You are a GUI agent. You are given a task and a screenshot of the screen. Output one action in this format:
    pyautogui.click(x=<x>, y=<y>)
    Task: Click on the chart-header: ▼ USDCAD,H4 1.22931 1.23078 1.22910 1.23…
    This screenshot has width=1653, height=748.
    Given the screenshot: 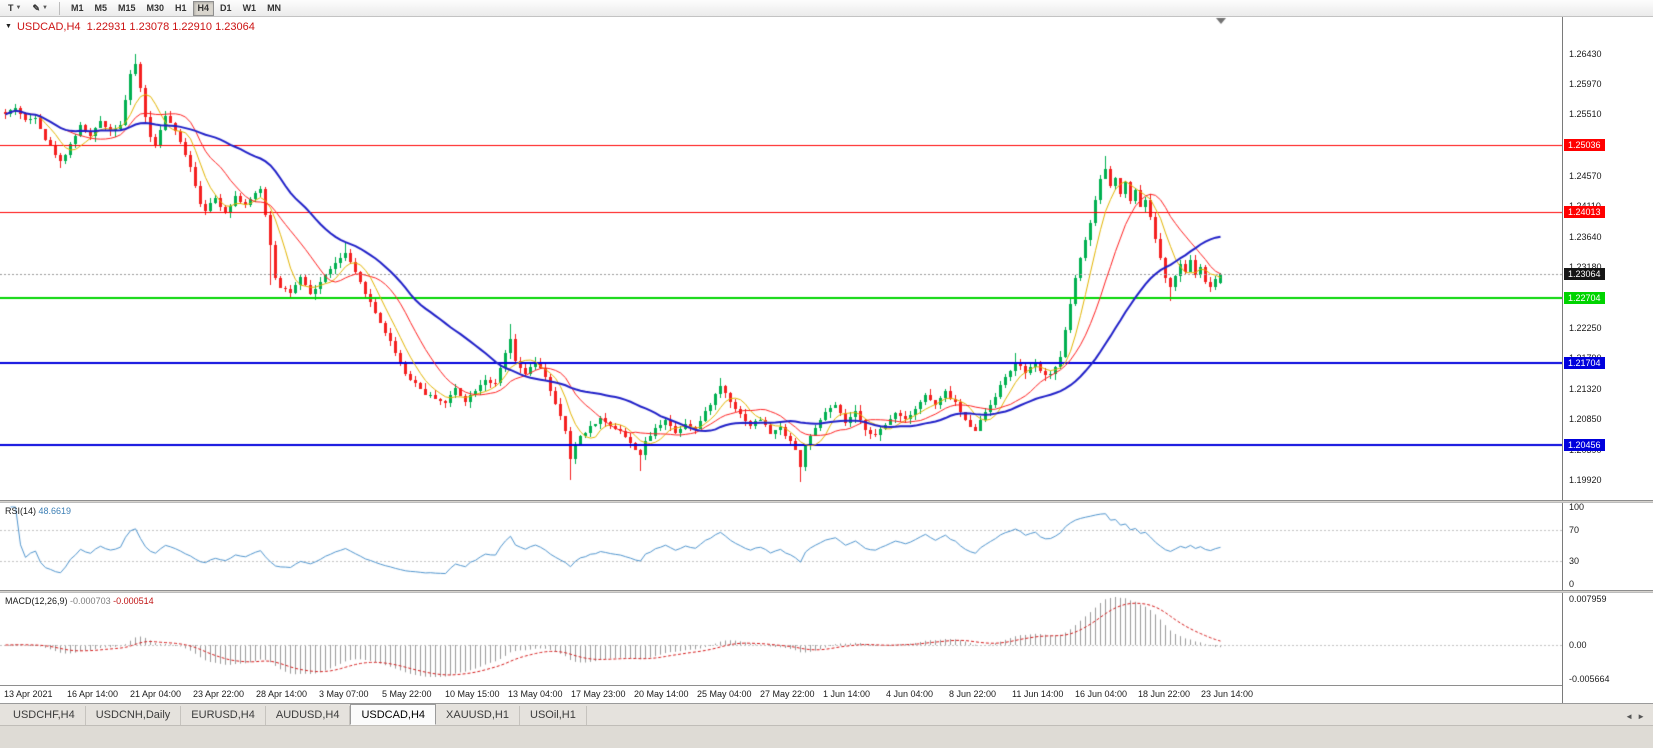 What is the action you would take?
    pyautogui.click(x=130, y=27)
    